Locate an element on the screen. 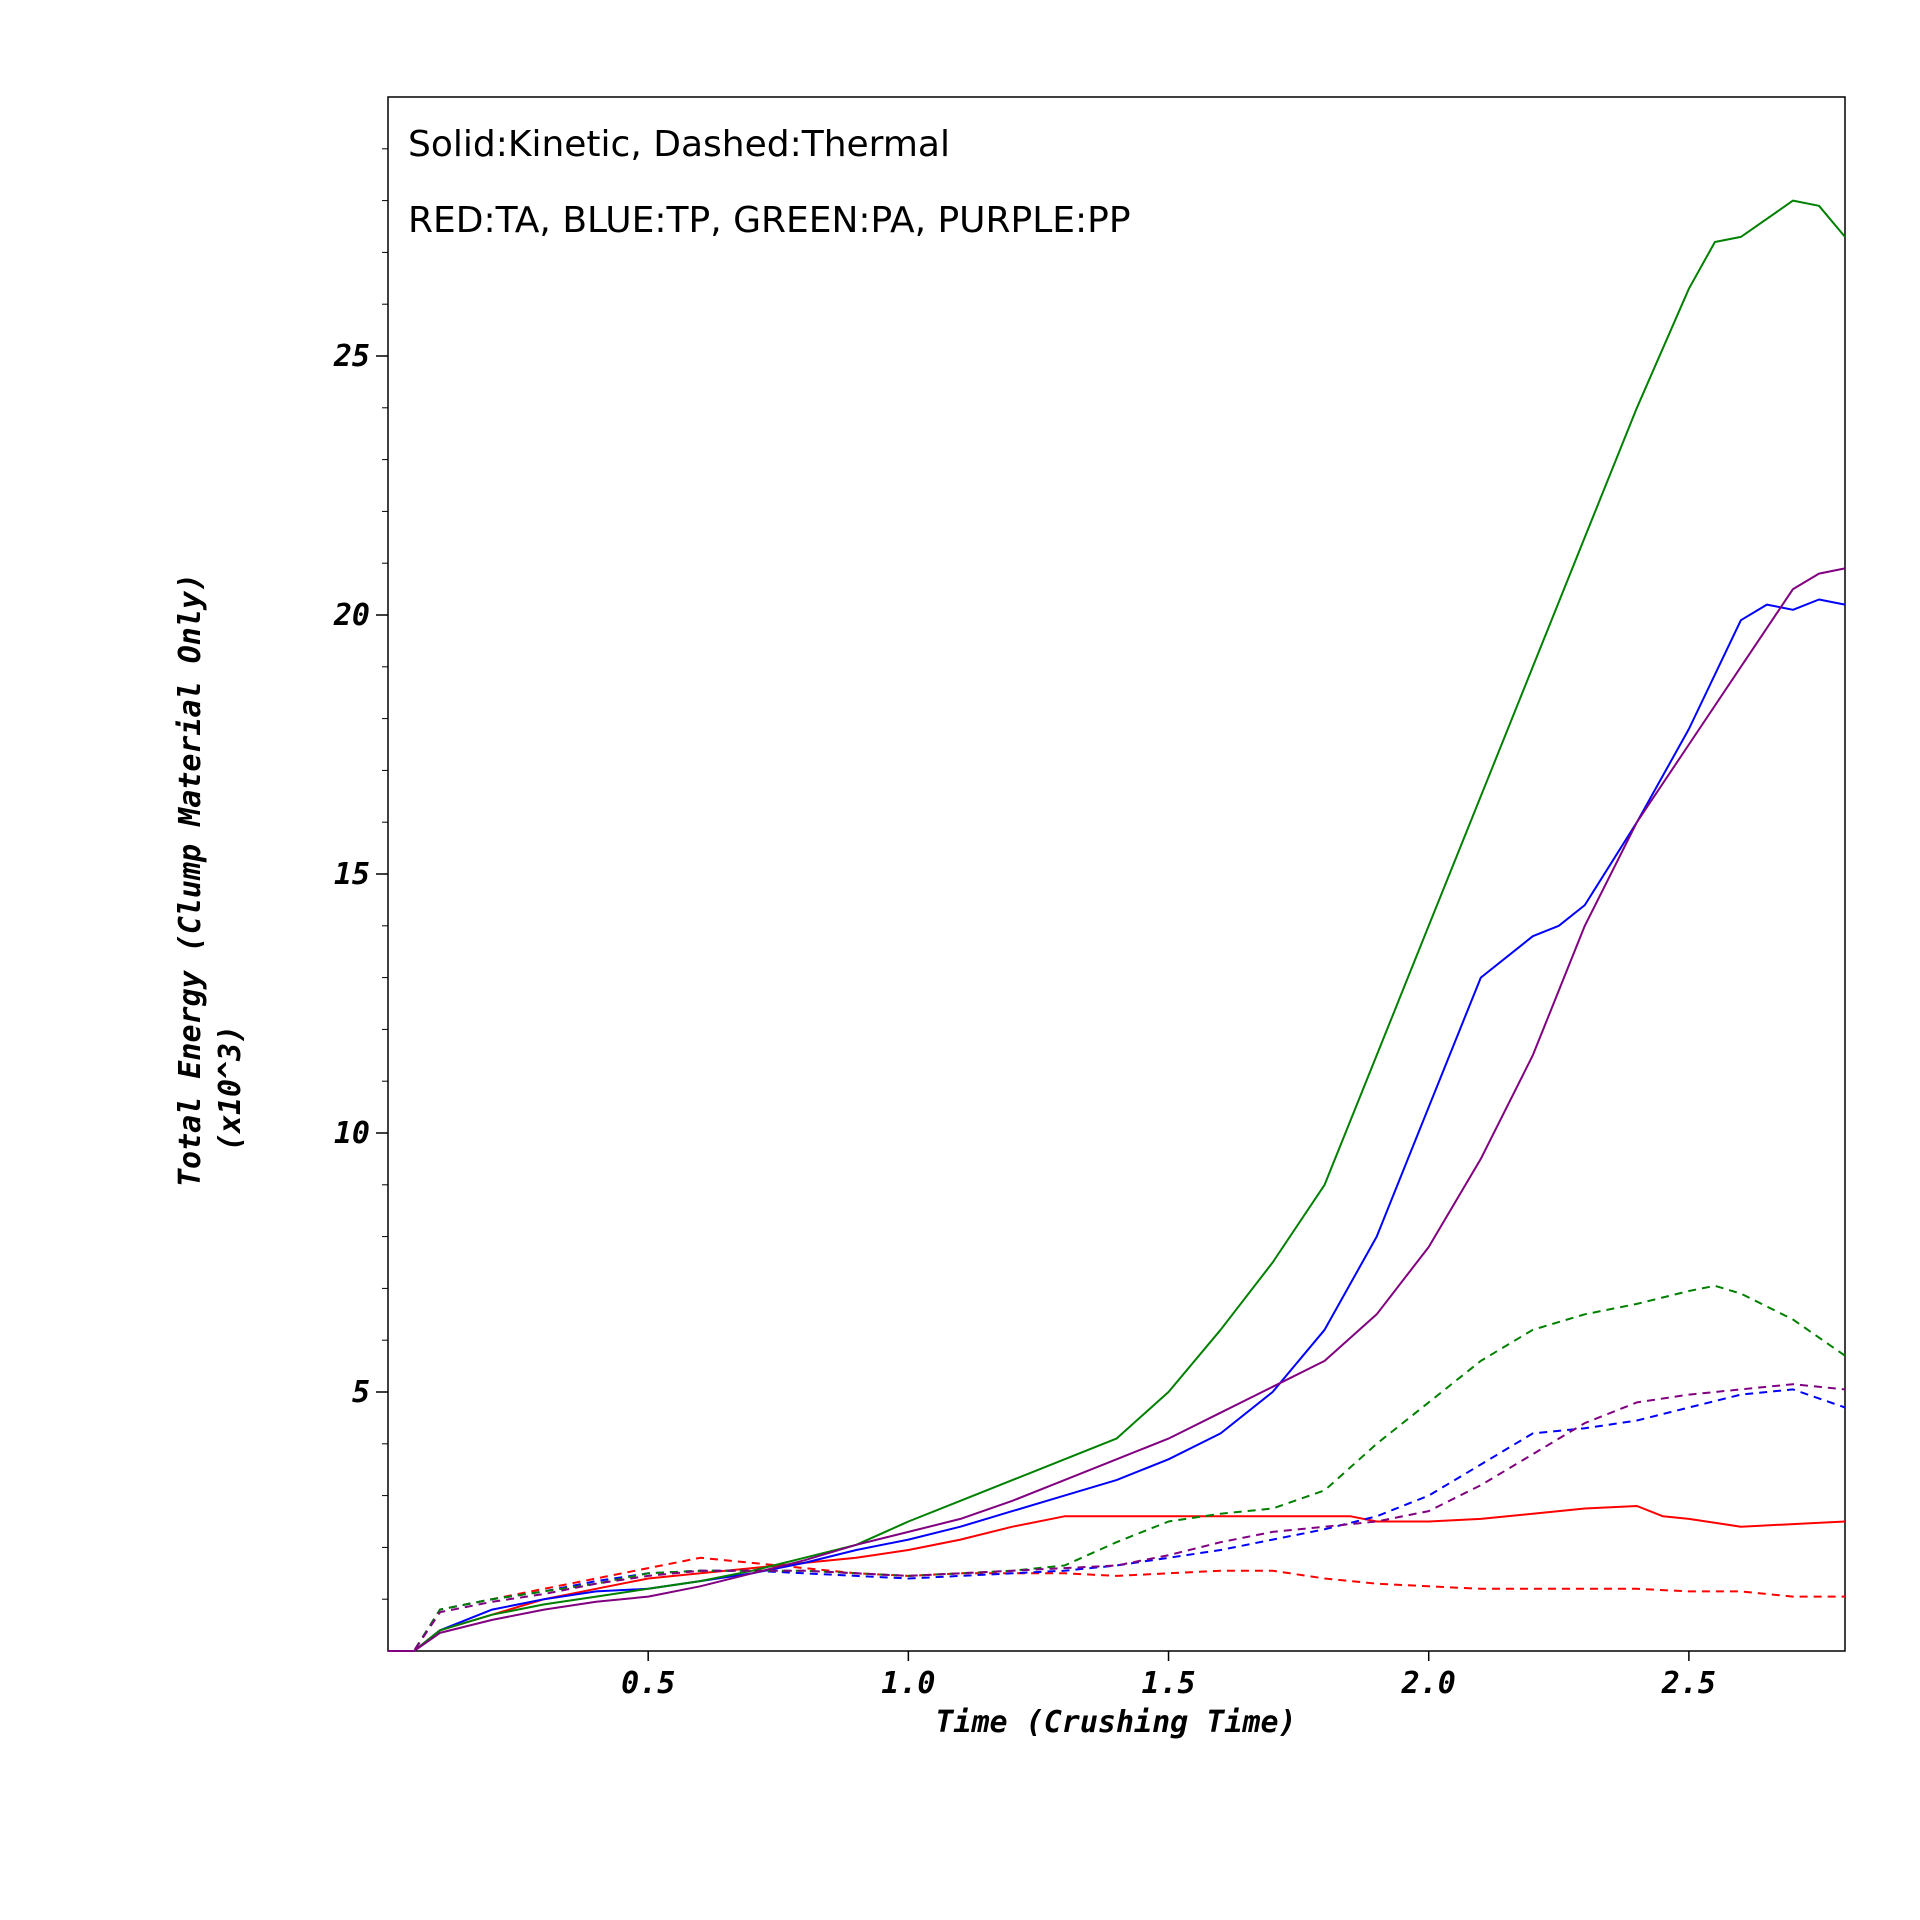  y-tick-label: 20 is located at coordinates (351, 615).